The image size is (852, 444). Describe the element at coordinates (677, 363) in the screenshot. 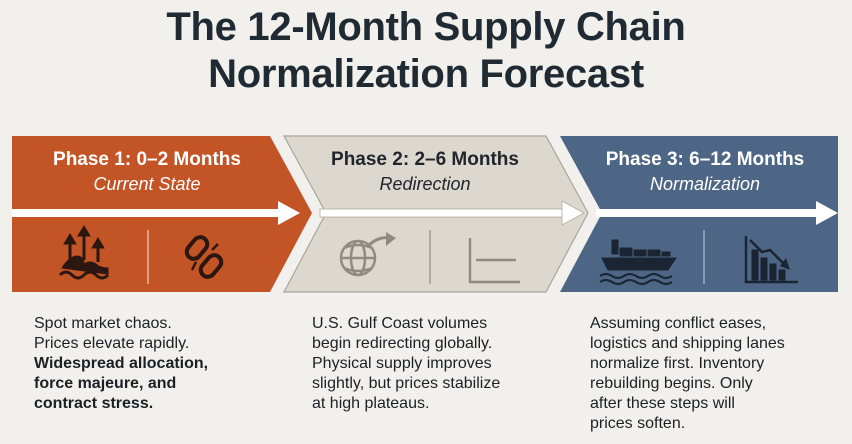

I see `phase-3-desc-line: normalize first. Inventory` at that location.